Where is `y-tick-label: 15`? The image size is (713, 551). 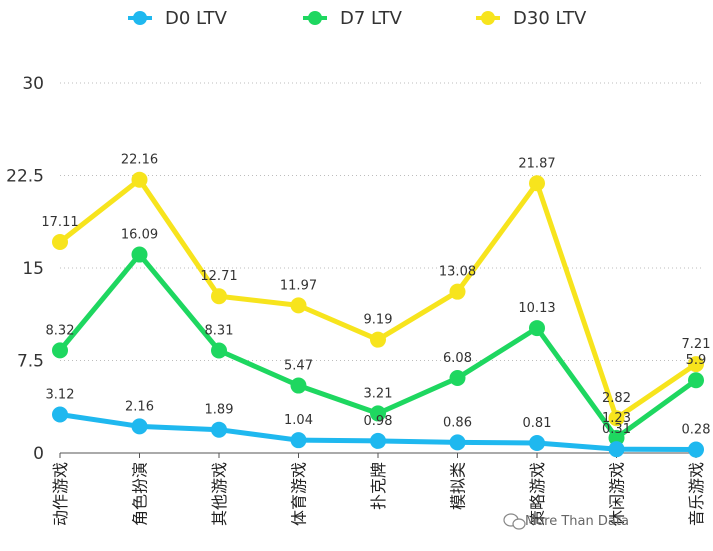
y-tick-label: 15 is located at coordinates (33, 269).